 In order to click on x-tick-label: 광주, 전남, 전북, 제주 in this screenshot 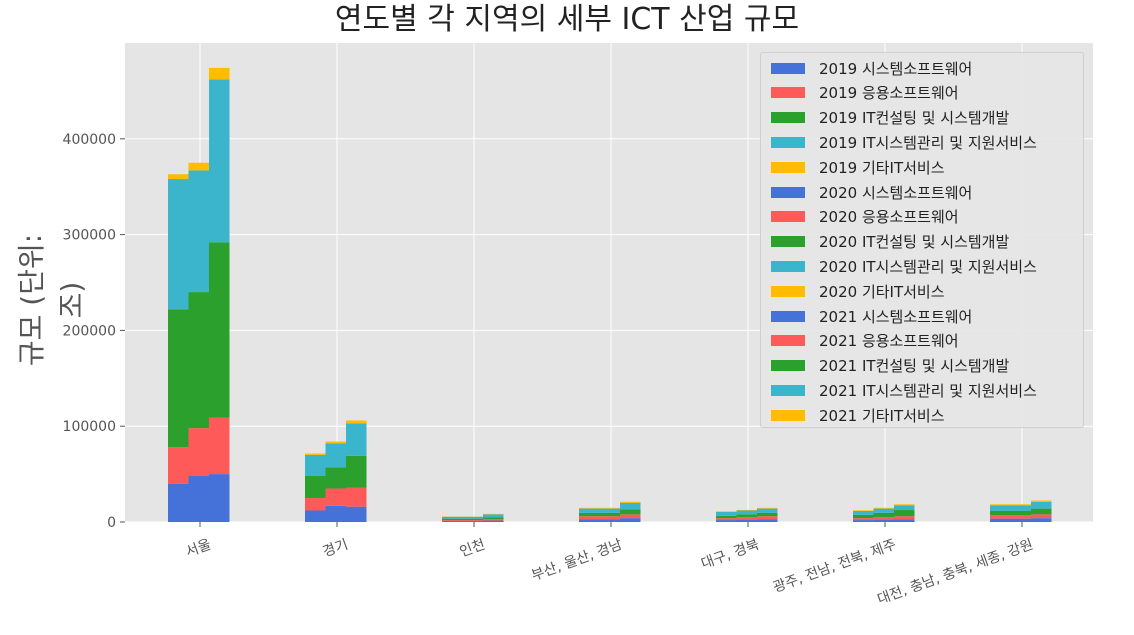, I will do `click(835, 566)`.